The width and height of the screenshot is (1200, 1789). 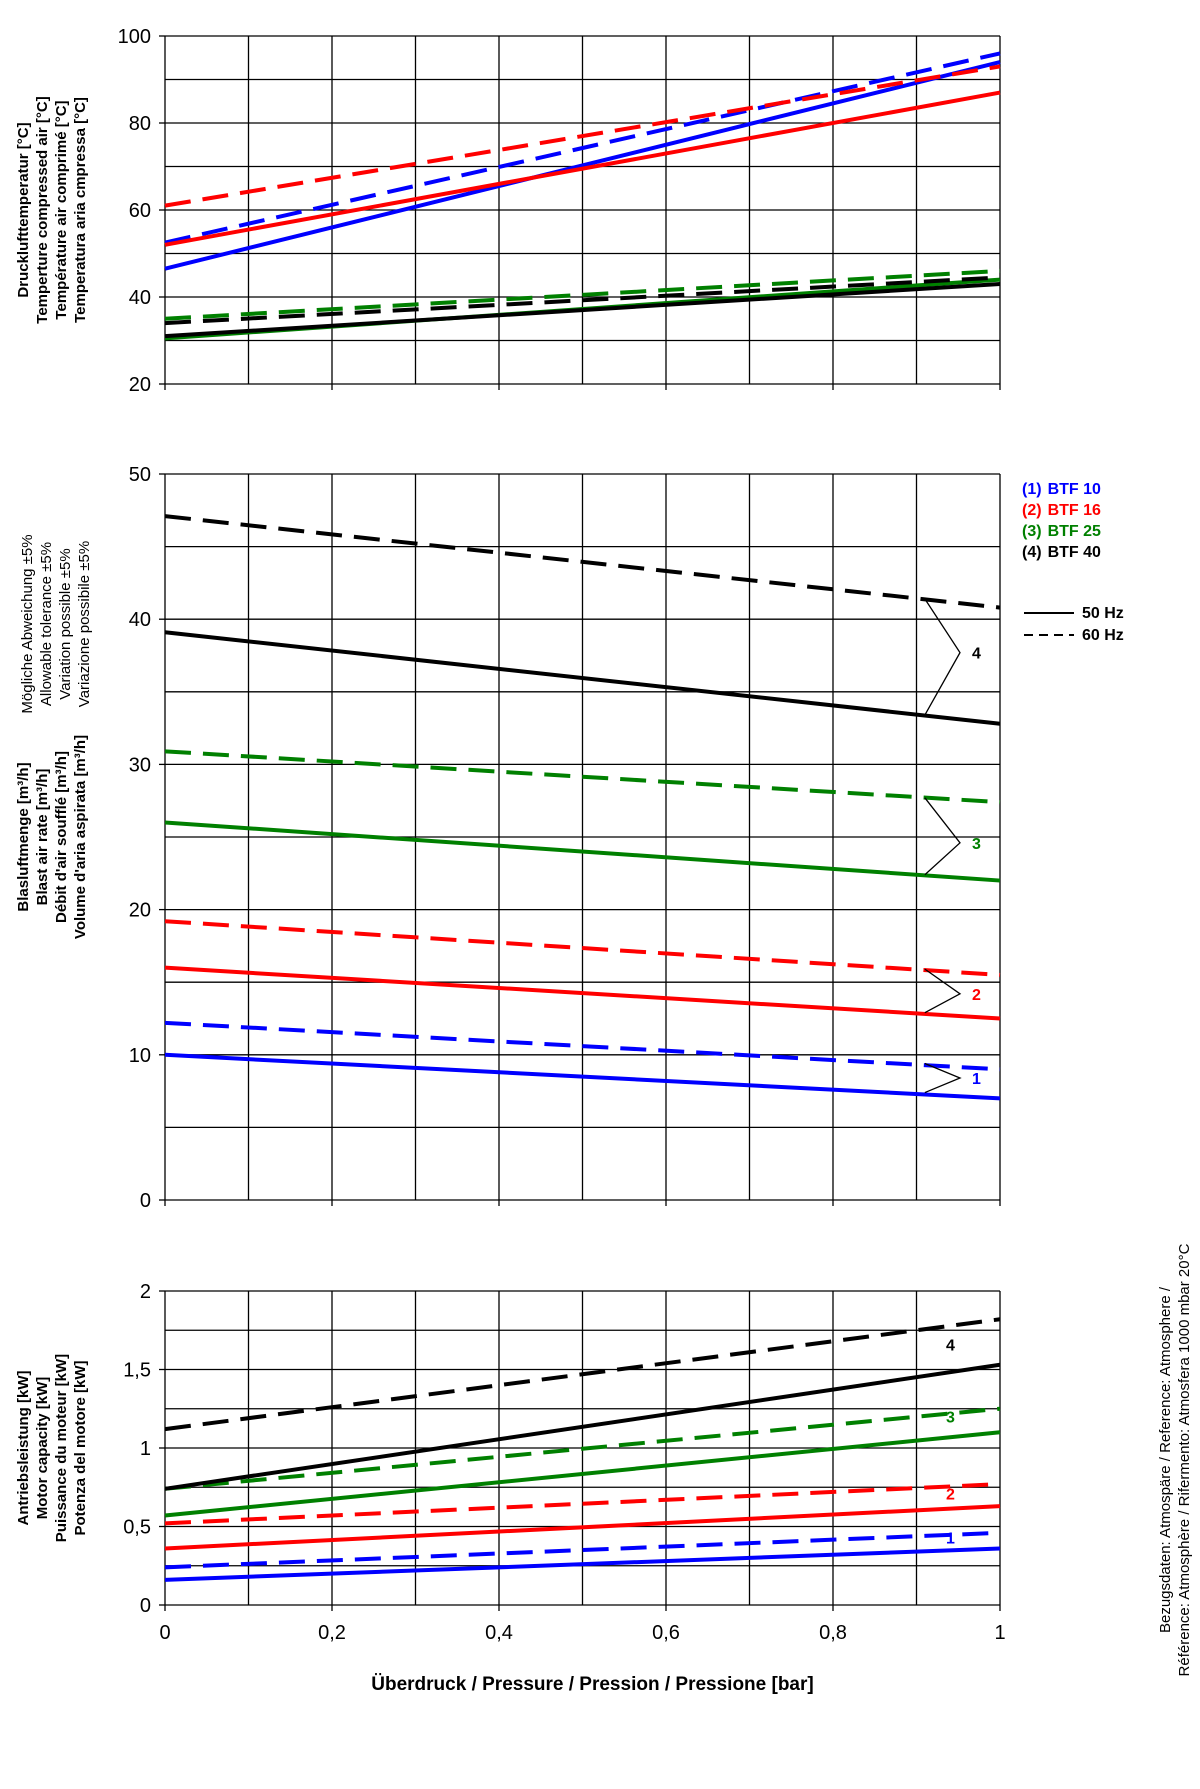 What do you see at coordinates (145, 1292) in the screenshot?
I see `y-tick-label: 2` at bounding box center [145, 1292].